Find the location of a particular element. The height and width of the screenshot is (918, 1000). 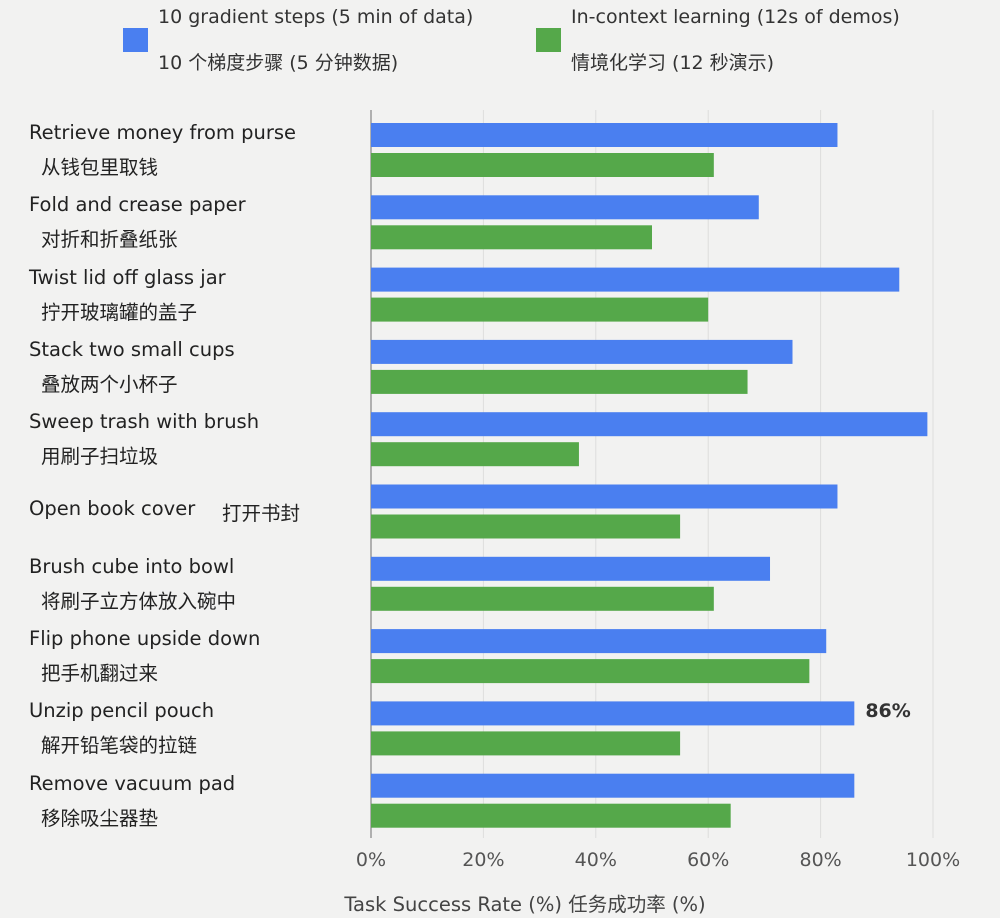

category-label-en: Open book cover is located at coordinates (112, 508).